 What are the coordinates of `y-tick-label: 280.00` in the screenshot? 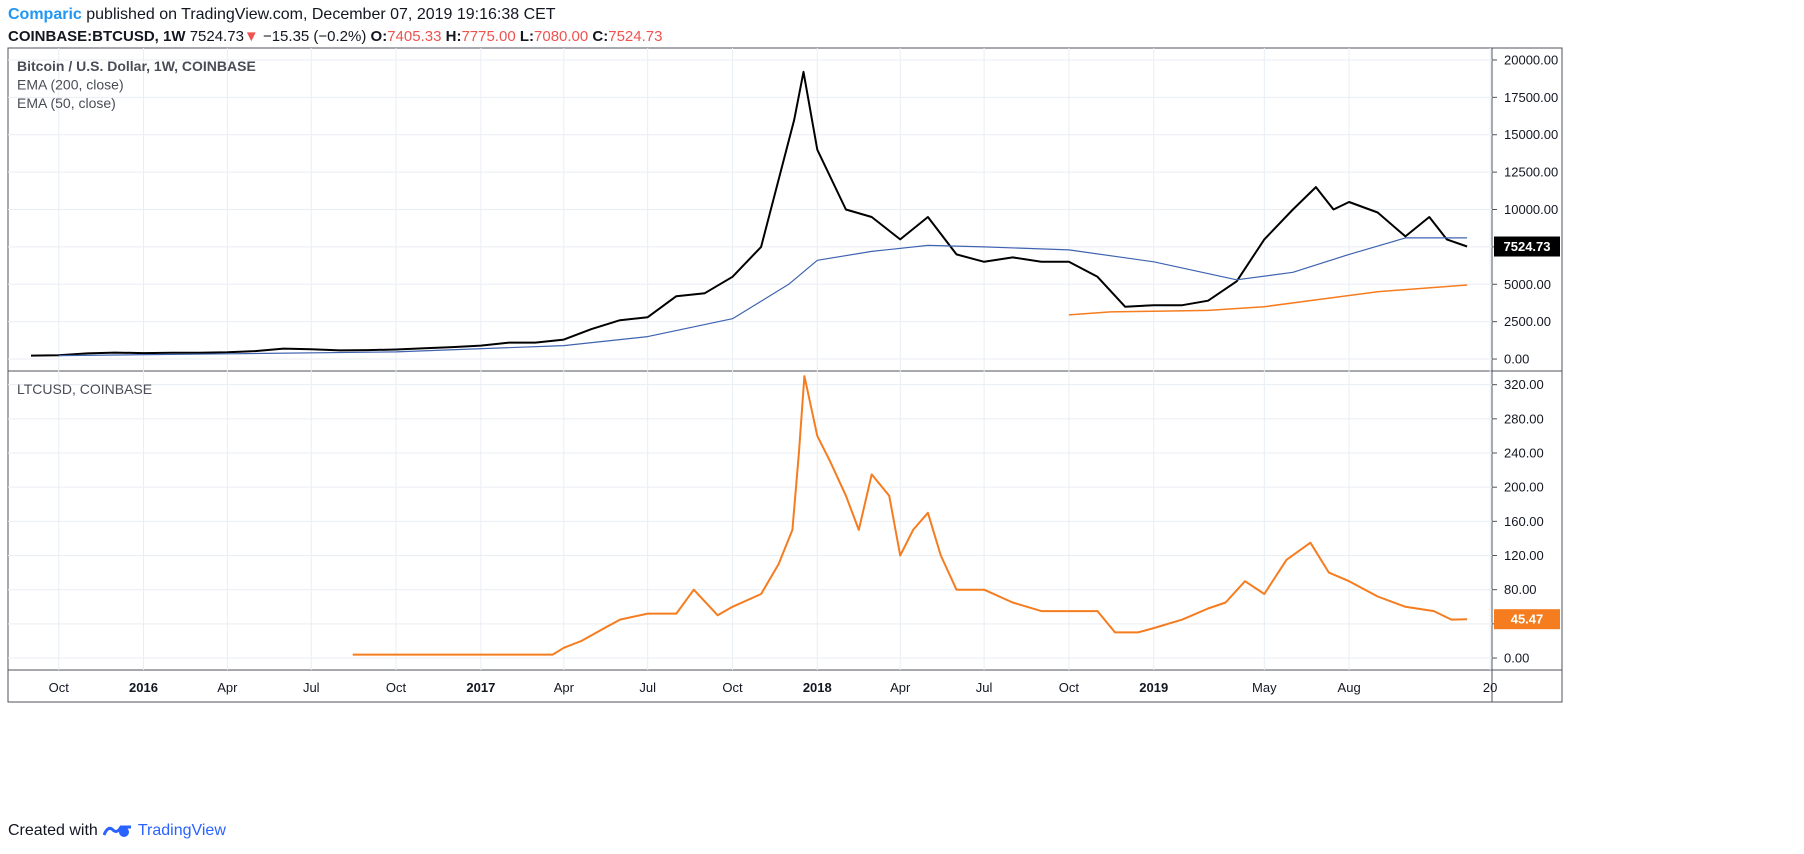 It's located at (1524, 418).